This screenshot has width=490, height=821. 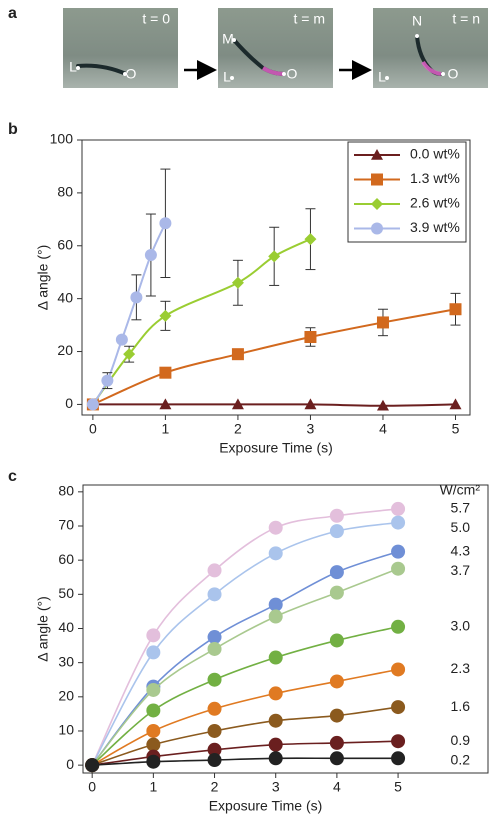 What do you see at coordinates (435, 227) in the screenshot?
I see `legend-label: 3.9 wt%` at bounding box center [435, 227].